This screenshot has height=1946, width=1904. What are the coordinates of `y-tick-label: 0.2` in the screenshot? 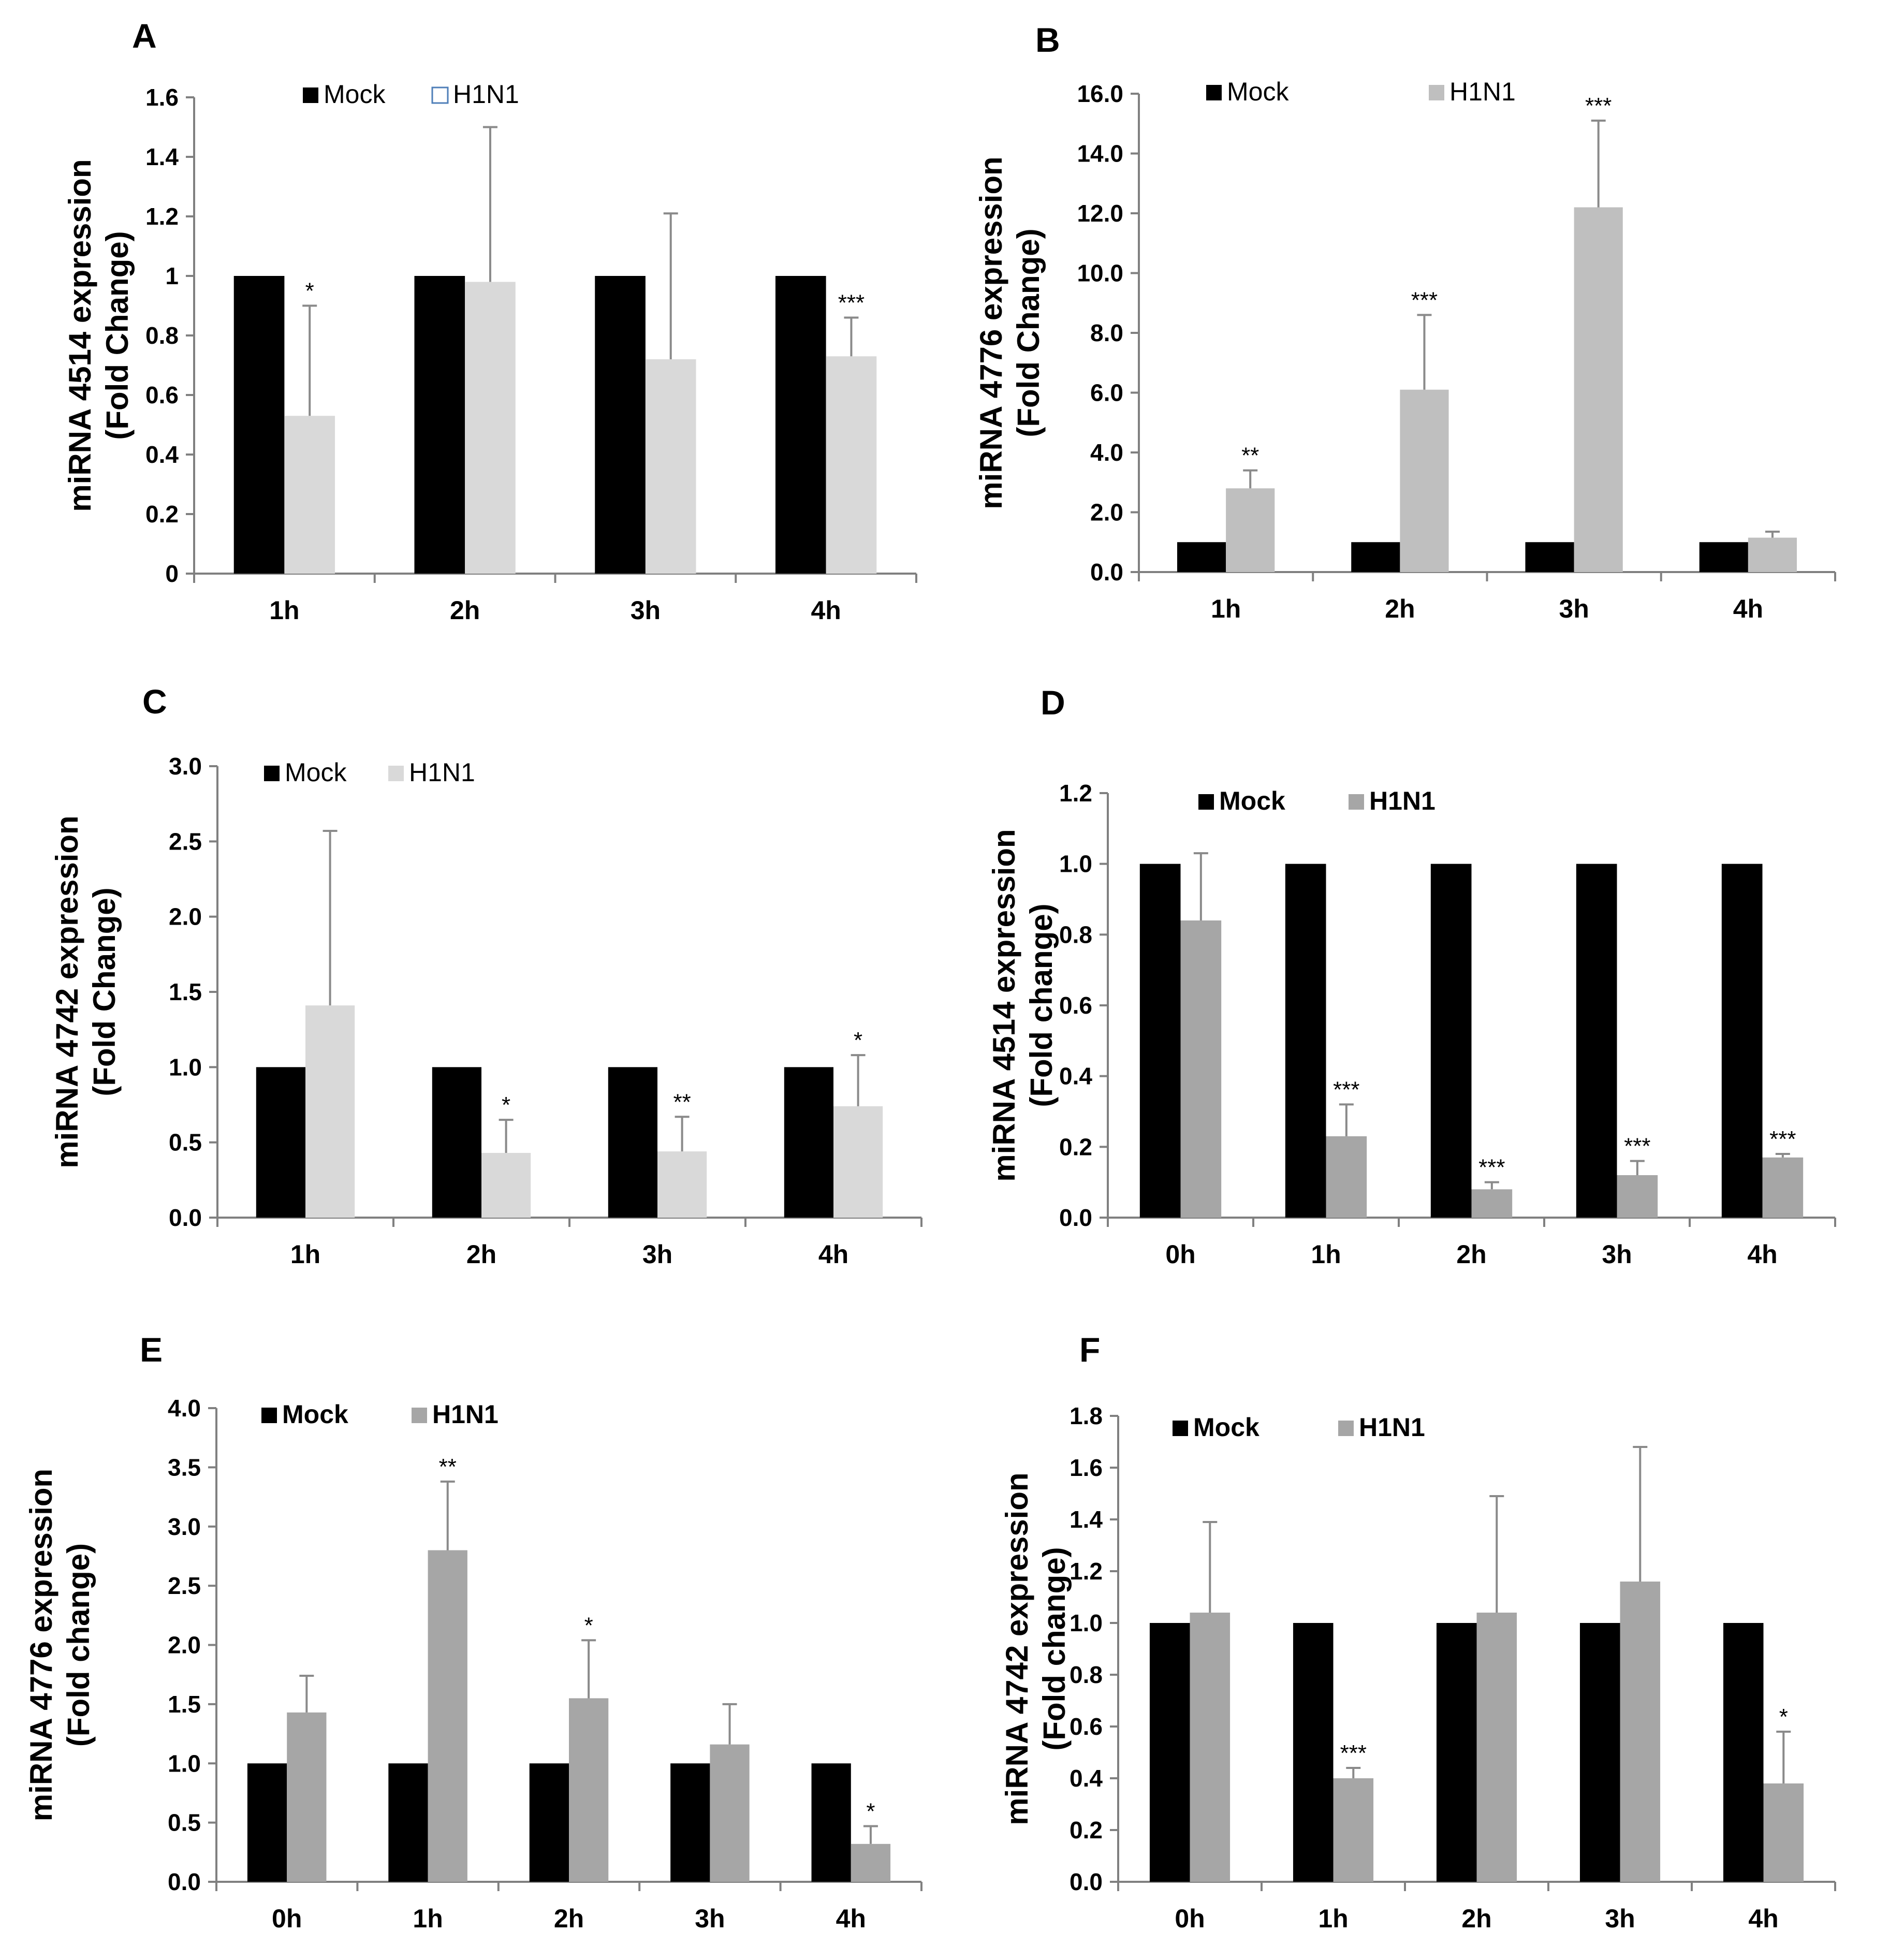 It's located at (1075, 1146).